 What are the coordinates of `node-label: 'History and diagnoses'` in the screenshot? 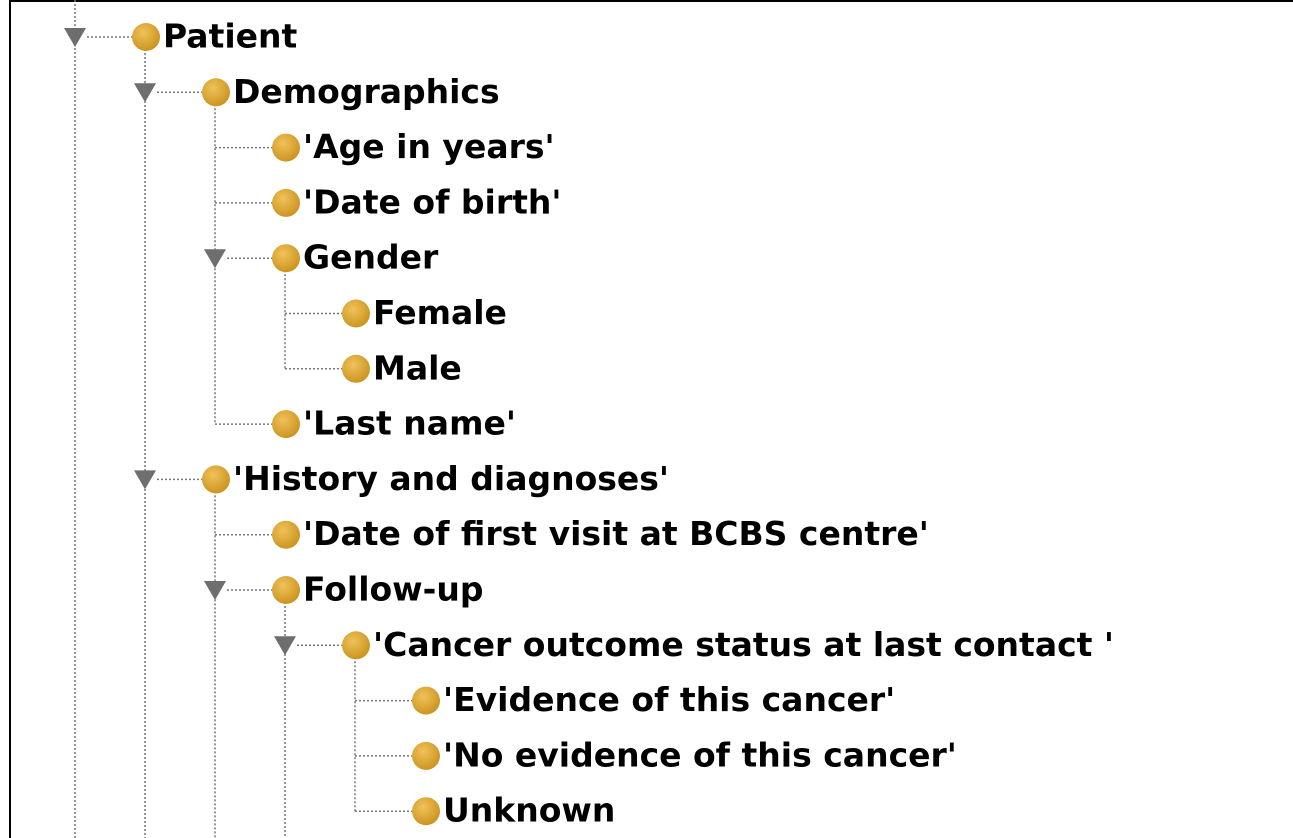 It's located at (451, 478).